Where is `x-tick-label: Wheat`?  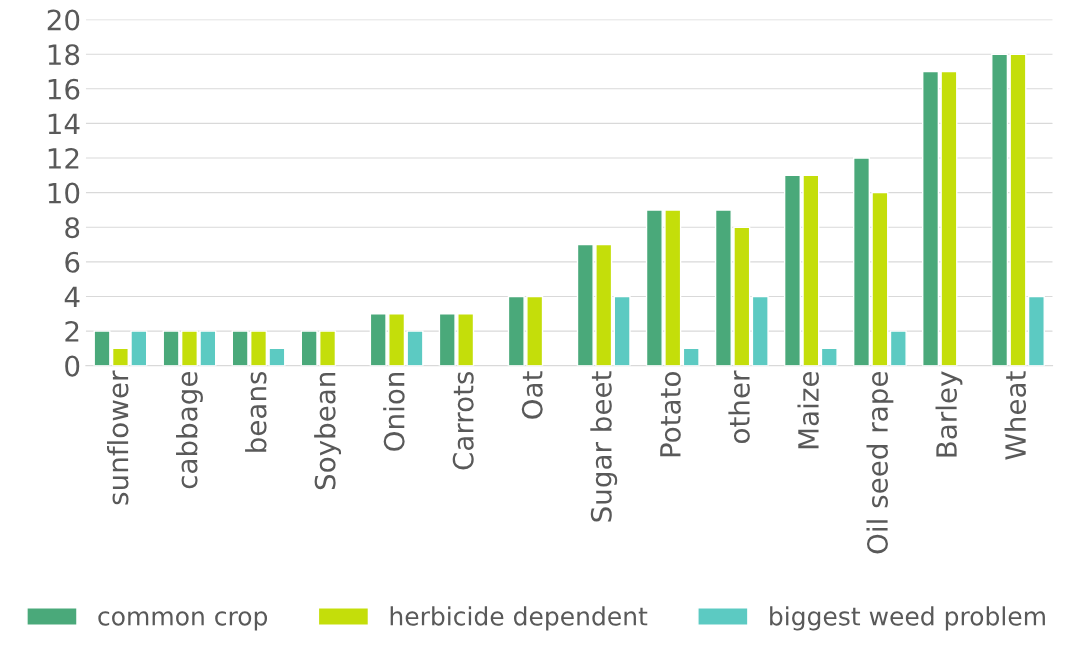 x-tick-label: Wheat is located at coordinates (1015, 415).